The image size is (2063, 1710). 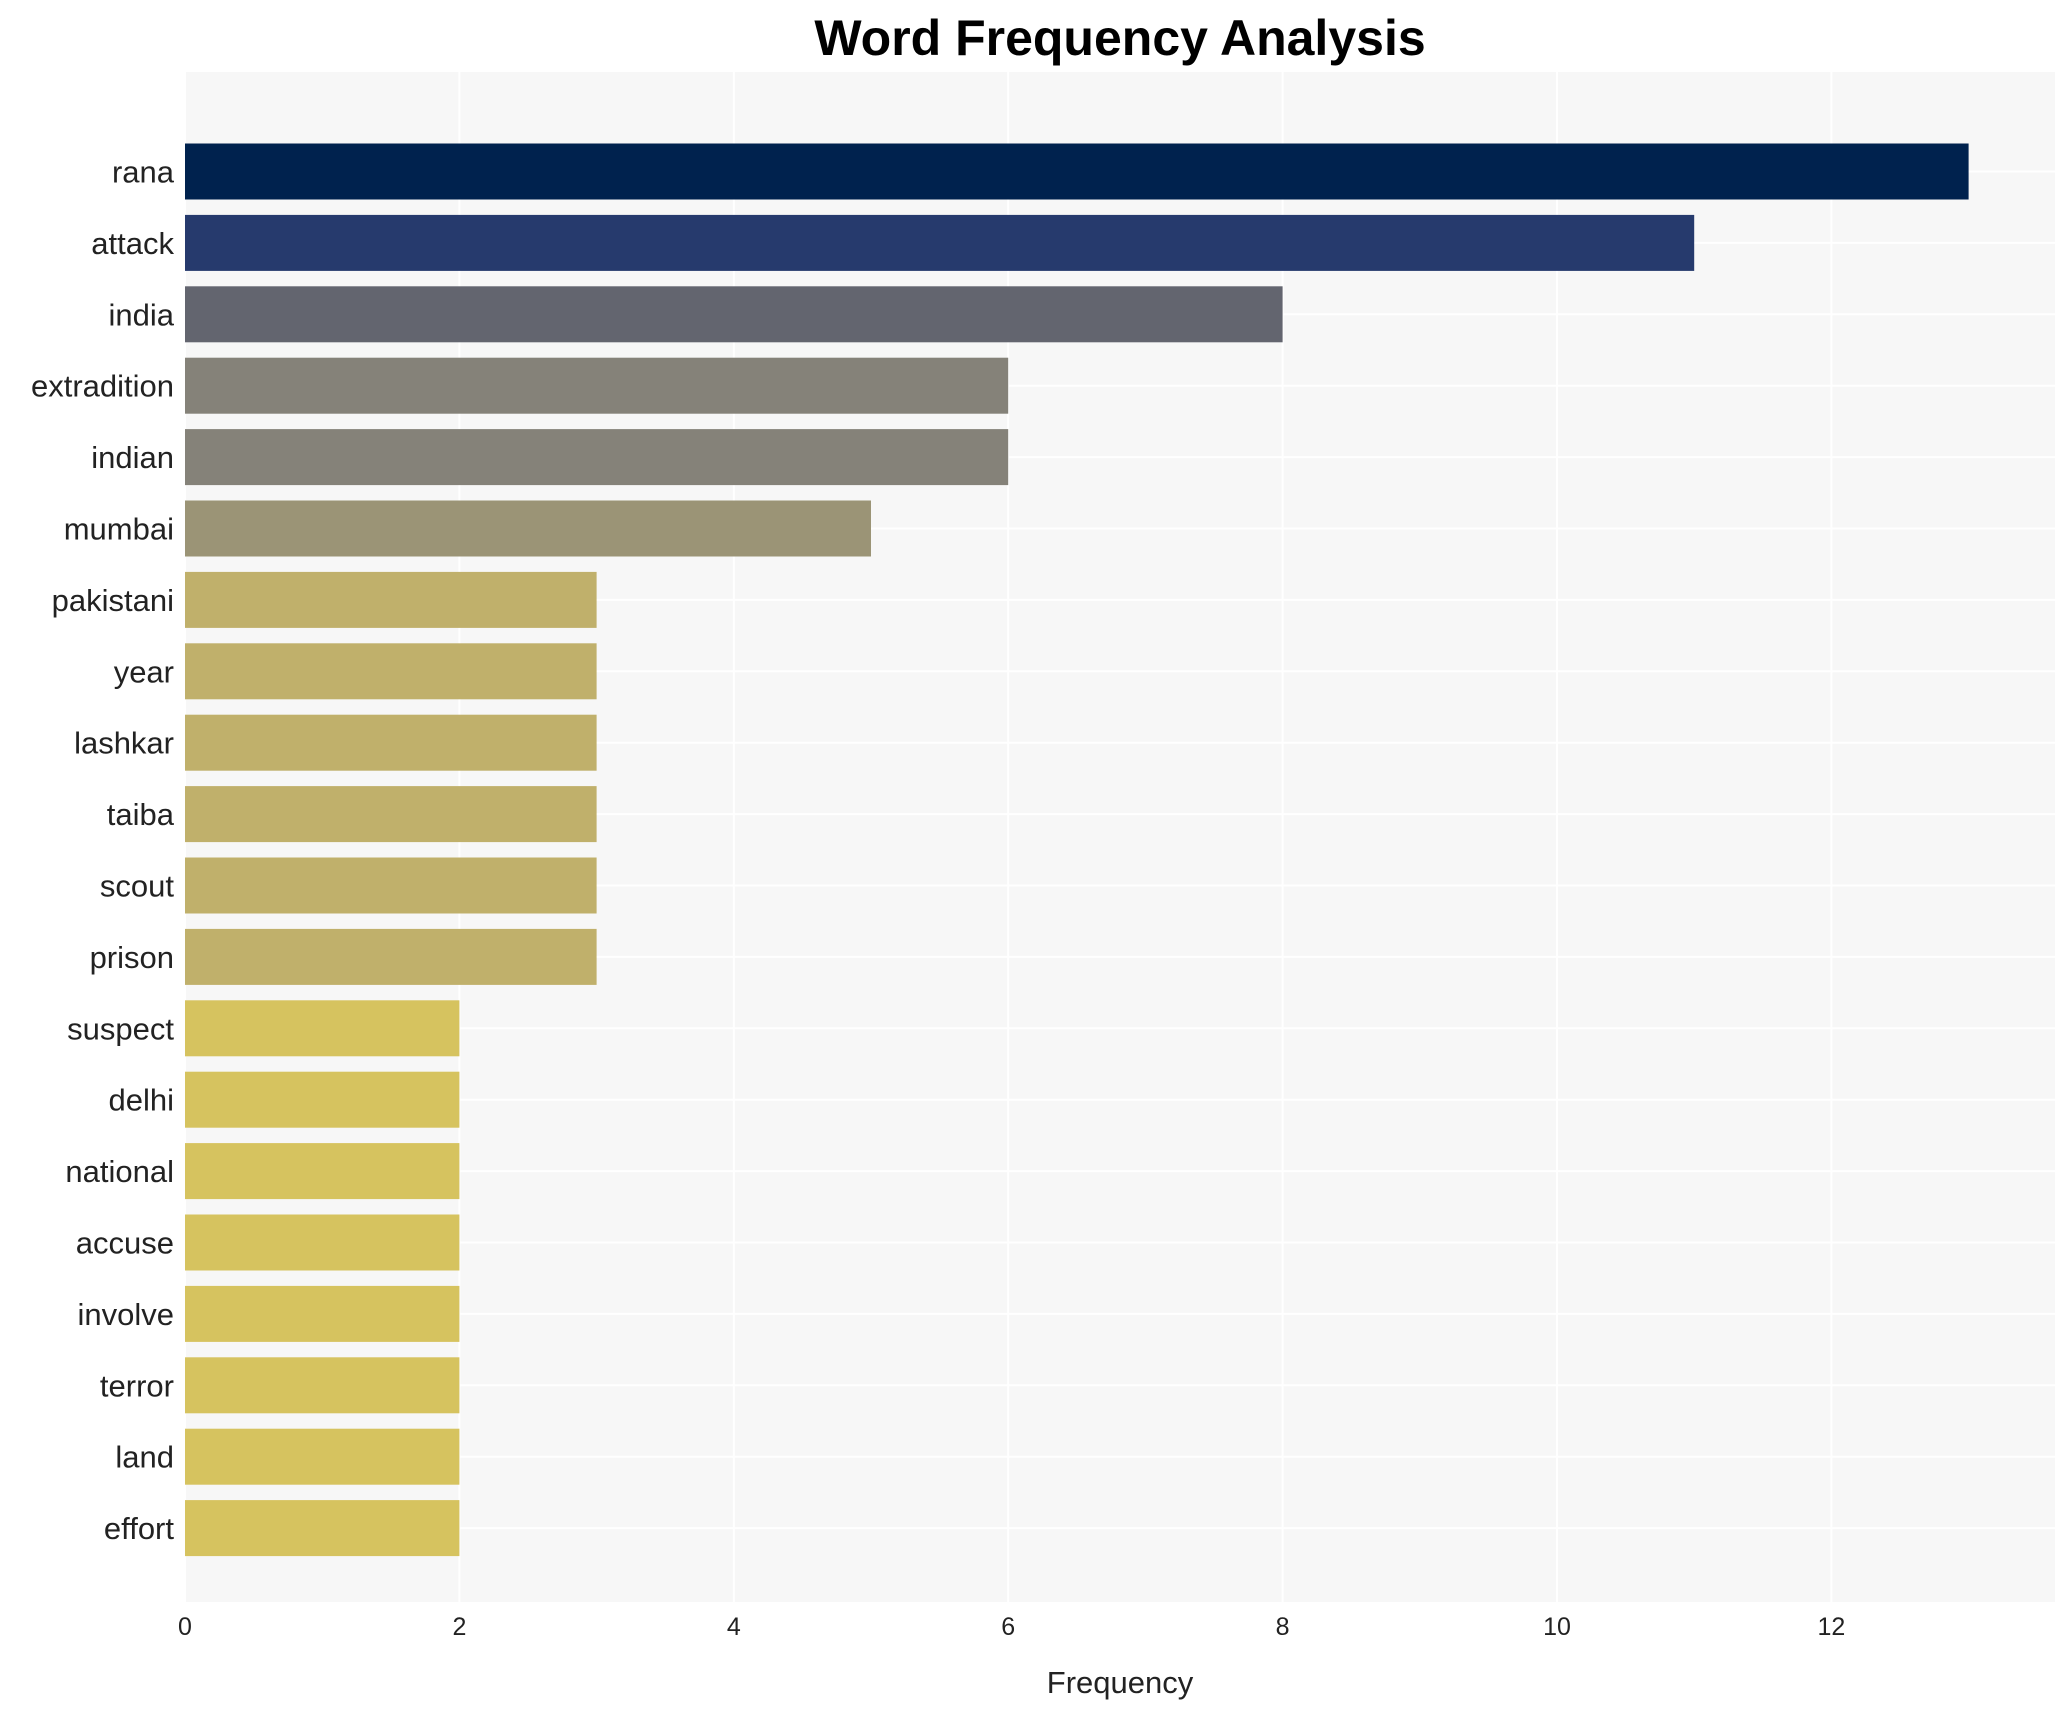 I want to click on bar-taiba, so click(x=391, y=814).